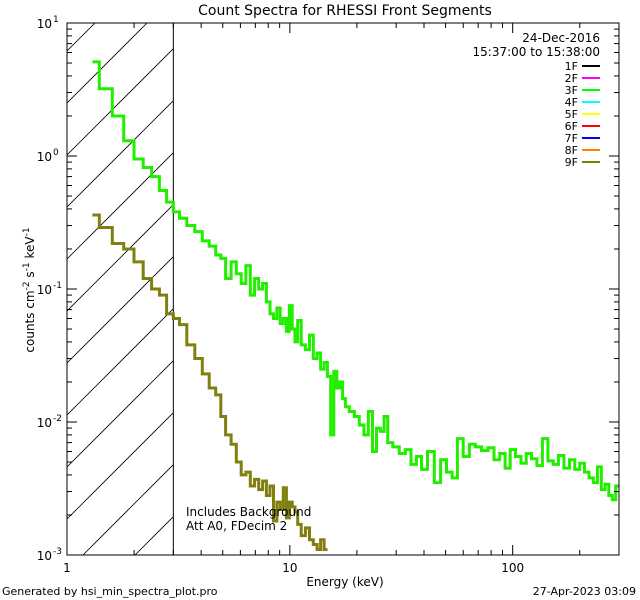 The image size is (640, 600). Describe the element at coordinates (57, 286) in the screenshot. I see `y-tick-exponent: -1` at that location.